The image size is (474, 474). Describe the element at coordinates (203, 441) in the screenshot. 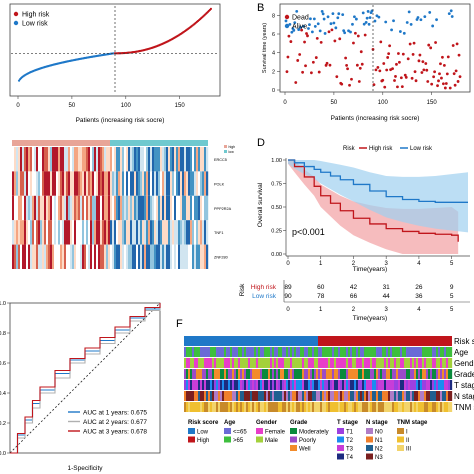

I see `legend-label: High` at that location.